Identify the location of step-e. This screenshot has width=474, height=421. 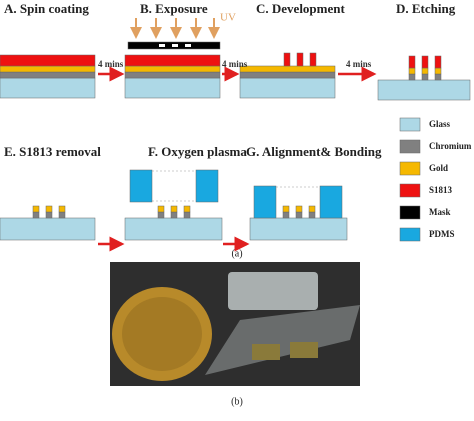
(48, 223).